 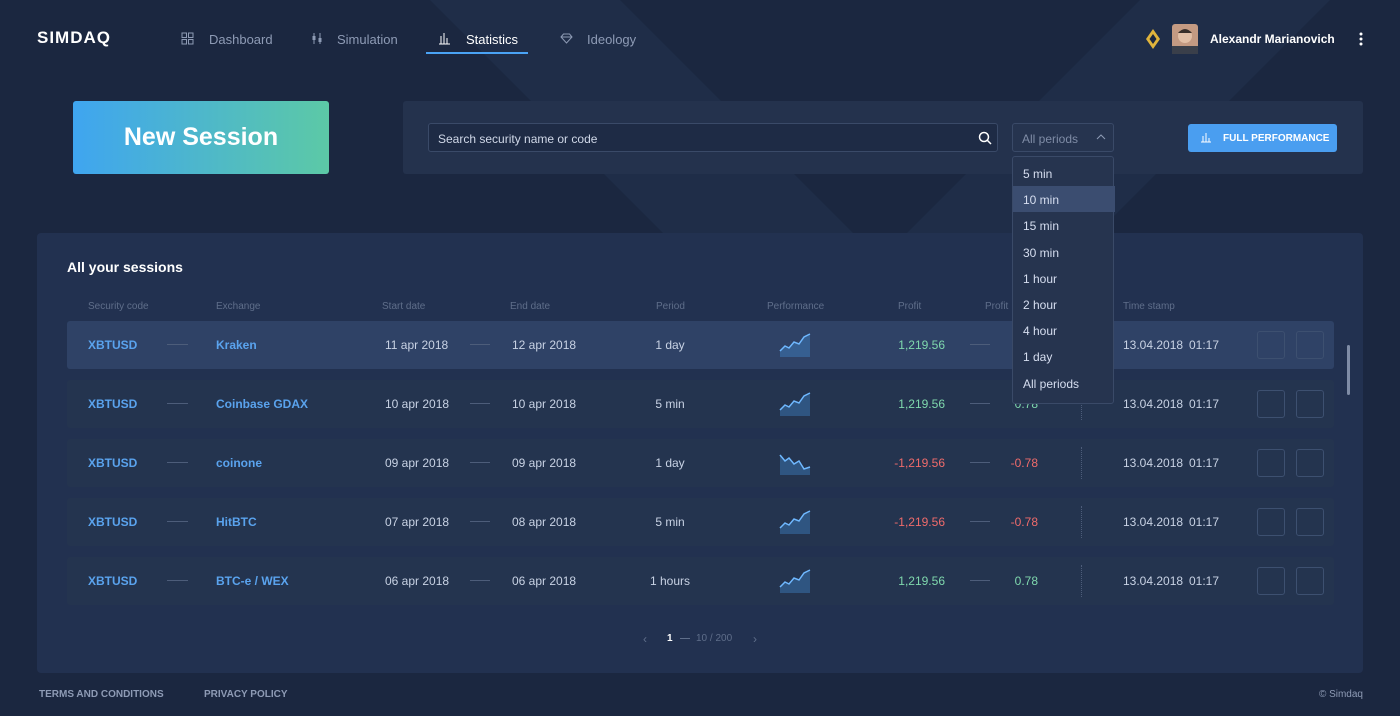 What do you see at coordinates (1040, 305) in the screenshot?
I see `period-option: 2 hour` at bounding box center [1040, 305].